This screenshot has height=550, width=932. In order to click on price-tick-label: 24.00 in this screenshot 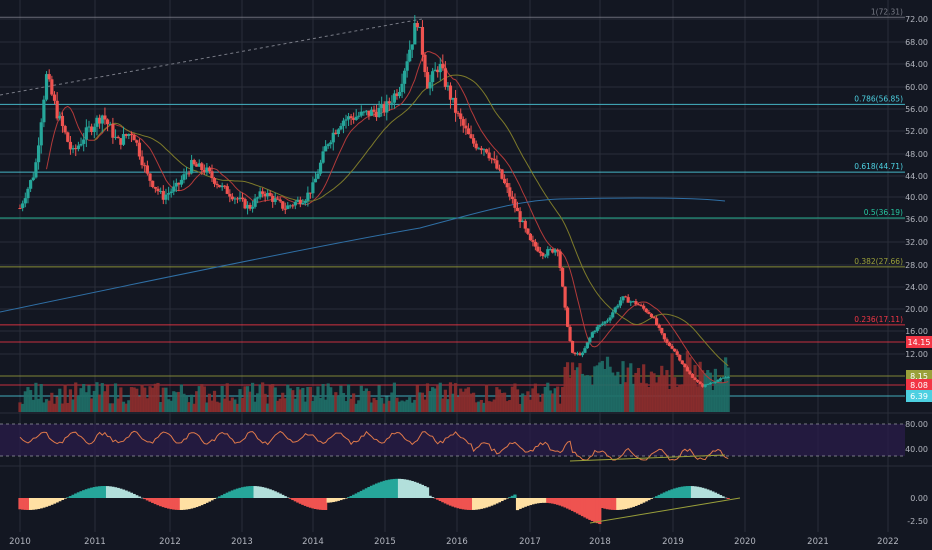, I will do `click(916, 287)`.